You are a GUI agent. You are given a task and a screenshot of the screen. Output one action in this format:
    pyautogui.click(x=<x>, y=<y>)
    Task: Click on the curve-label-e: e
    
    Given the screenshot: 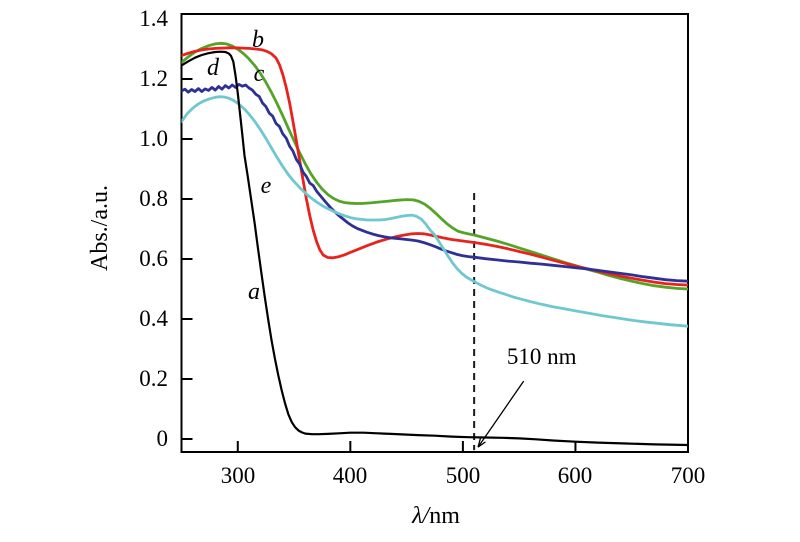 What is the action you would take?
    pyautogui.click(x=266, y=186)
    